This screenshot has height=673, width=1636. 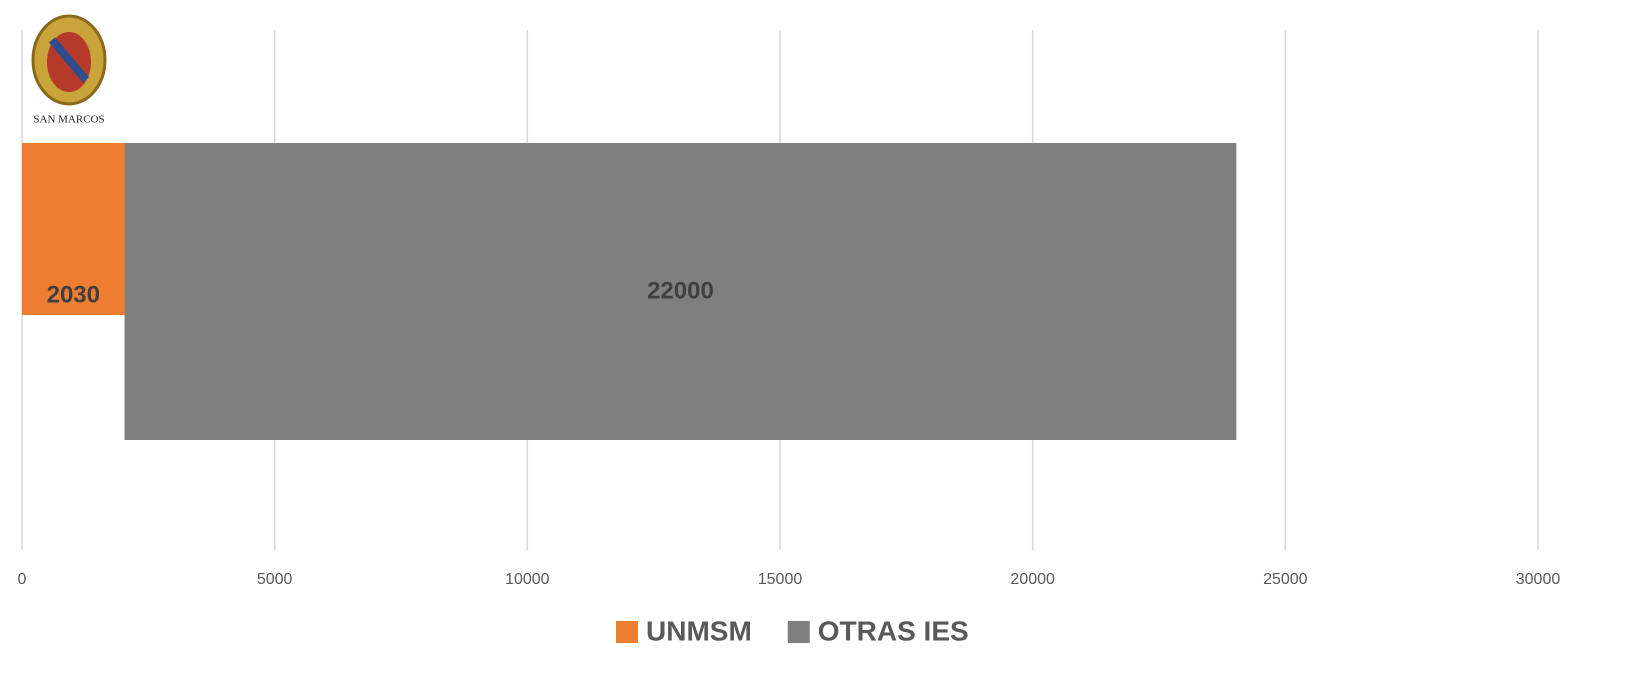 What do you see at coordinates (275, 579) in the screenshot?
I see `x-tick-label: 5000` at bounding box center [275, 579].